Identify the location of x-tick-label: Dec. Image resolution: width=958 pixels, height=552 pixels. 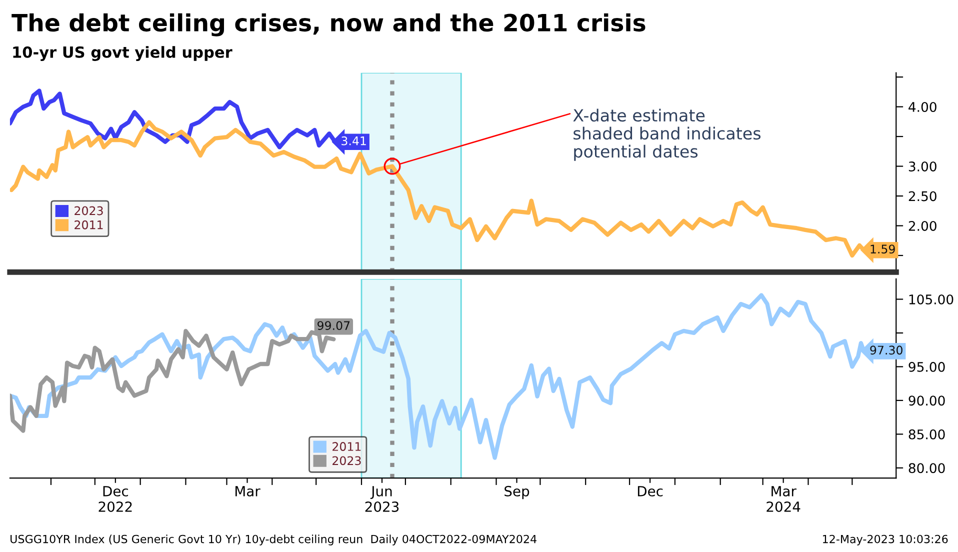
(650, 491).